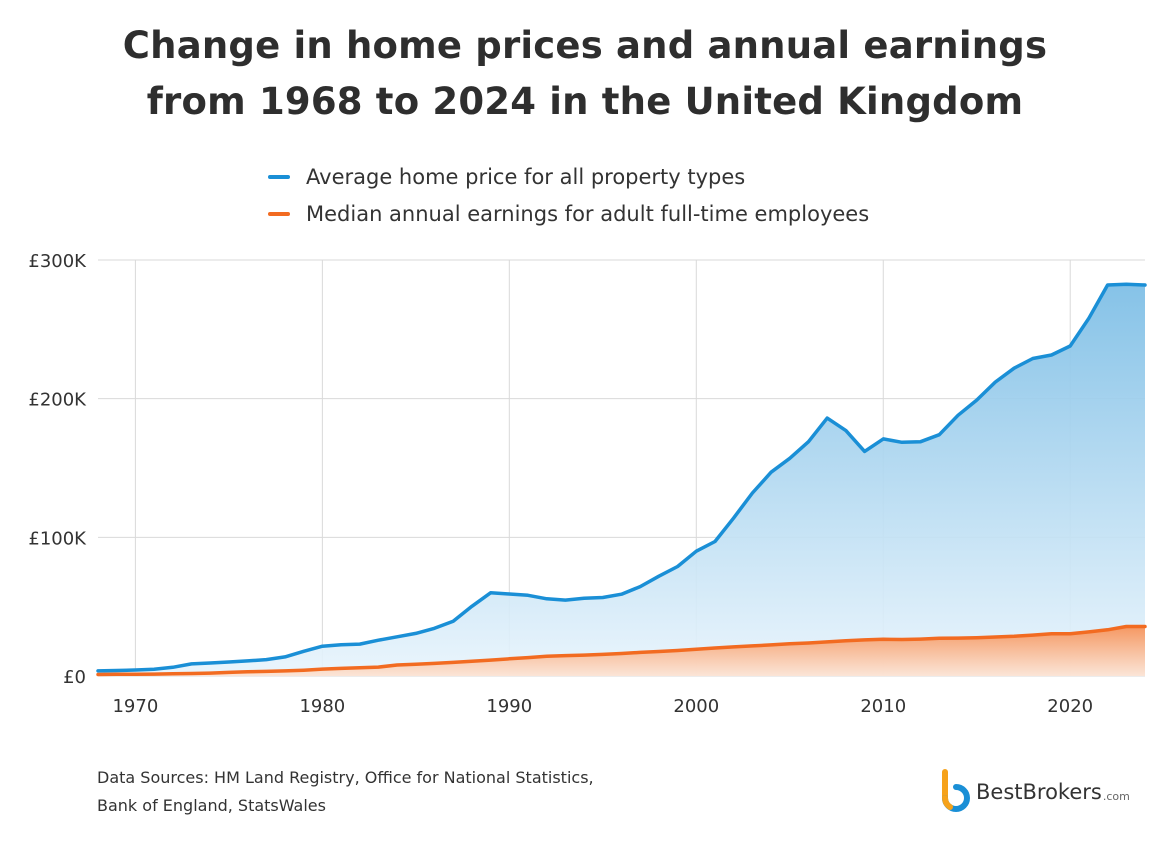  I want to click on x-tick-label: 1990, so click(509, 706).